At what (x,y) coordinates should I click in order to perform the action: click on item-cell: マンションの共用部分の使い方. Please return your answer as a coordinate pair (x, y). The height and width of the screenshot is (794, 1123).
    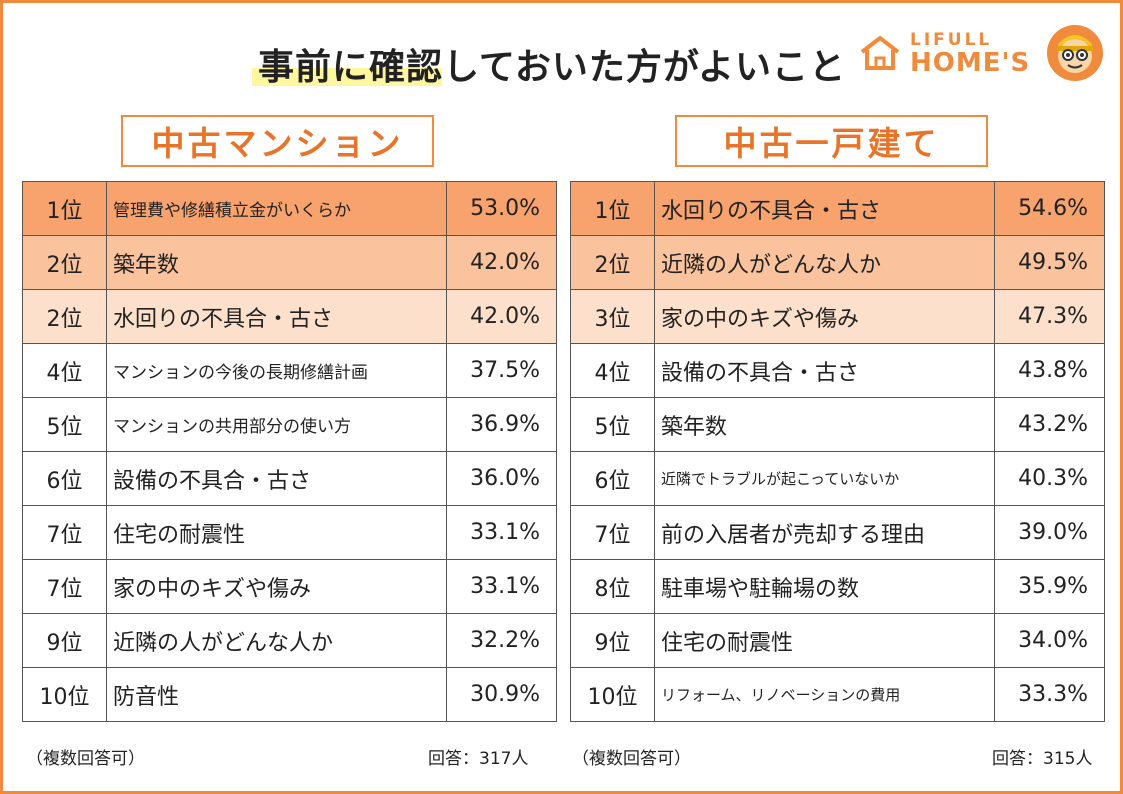
    Looking at the image, I should click on (276, 424).